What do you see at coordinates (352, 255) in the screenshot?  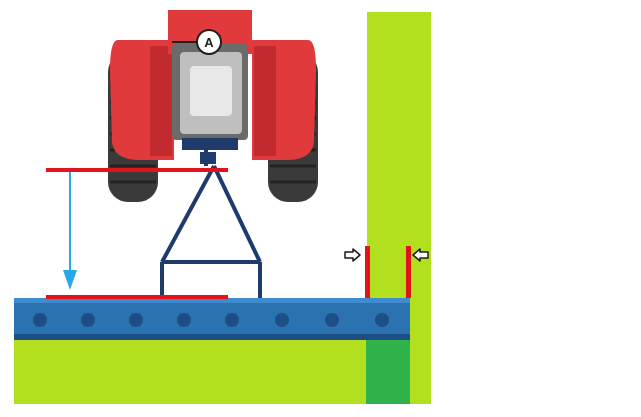 I see `right-pointing-arrow-icon` at bounding box center [352, 255].